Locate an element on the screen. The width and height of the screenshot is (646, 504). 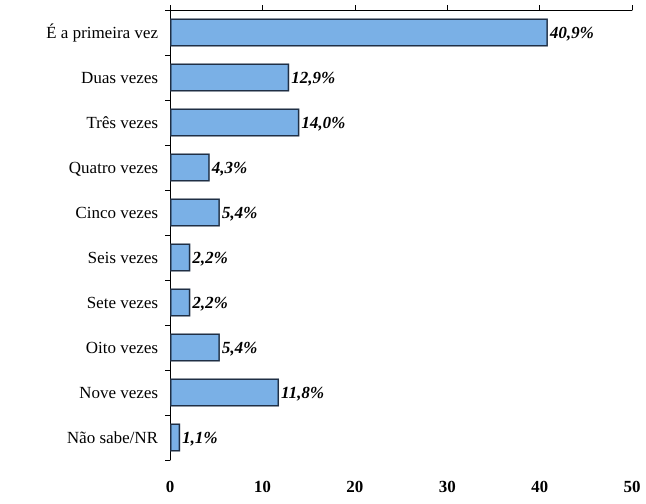
y-tick-label: Oito vezes is located at coordinates (122, 347).